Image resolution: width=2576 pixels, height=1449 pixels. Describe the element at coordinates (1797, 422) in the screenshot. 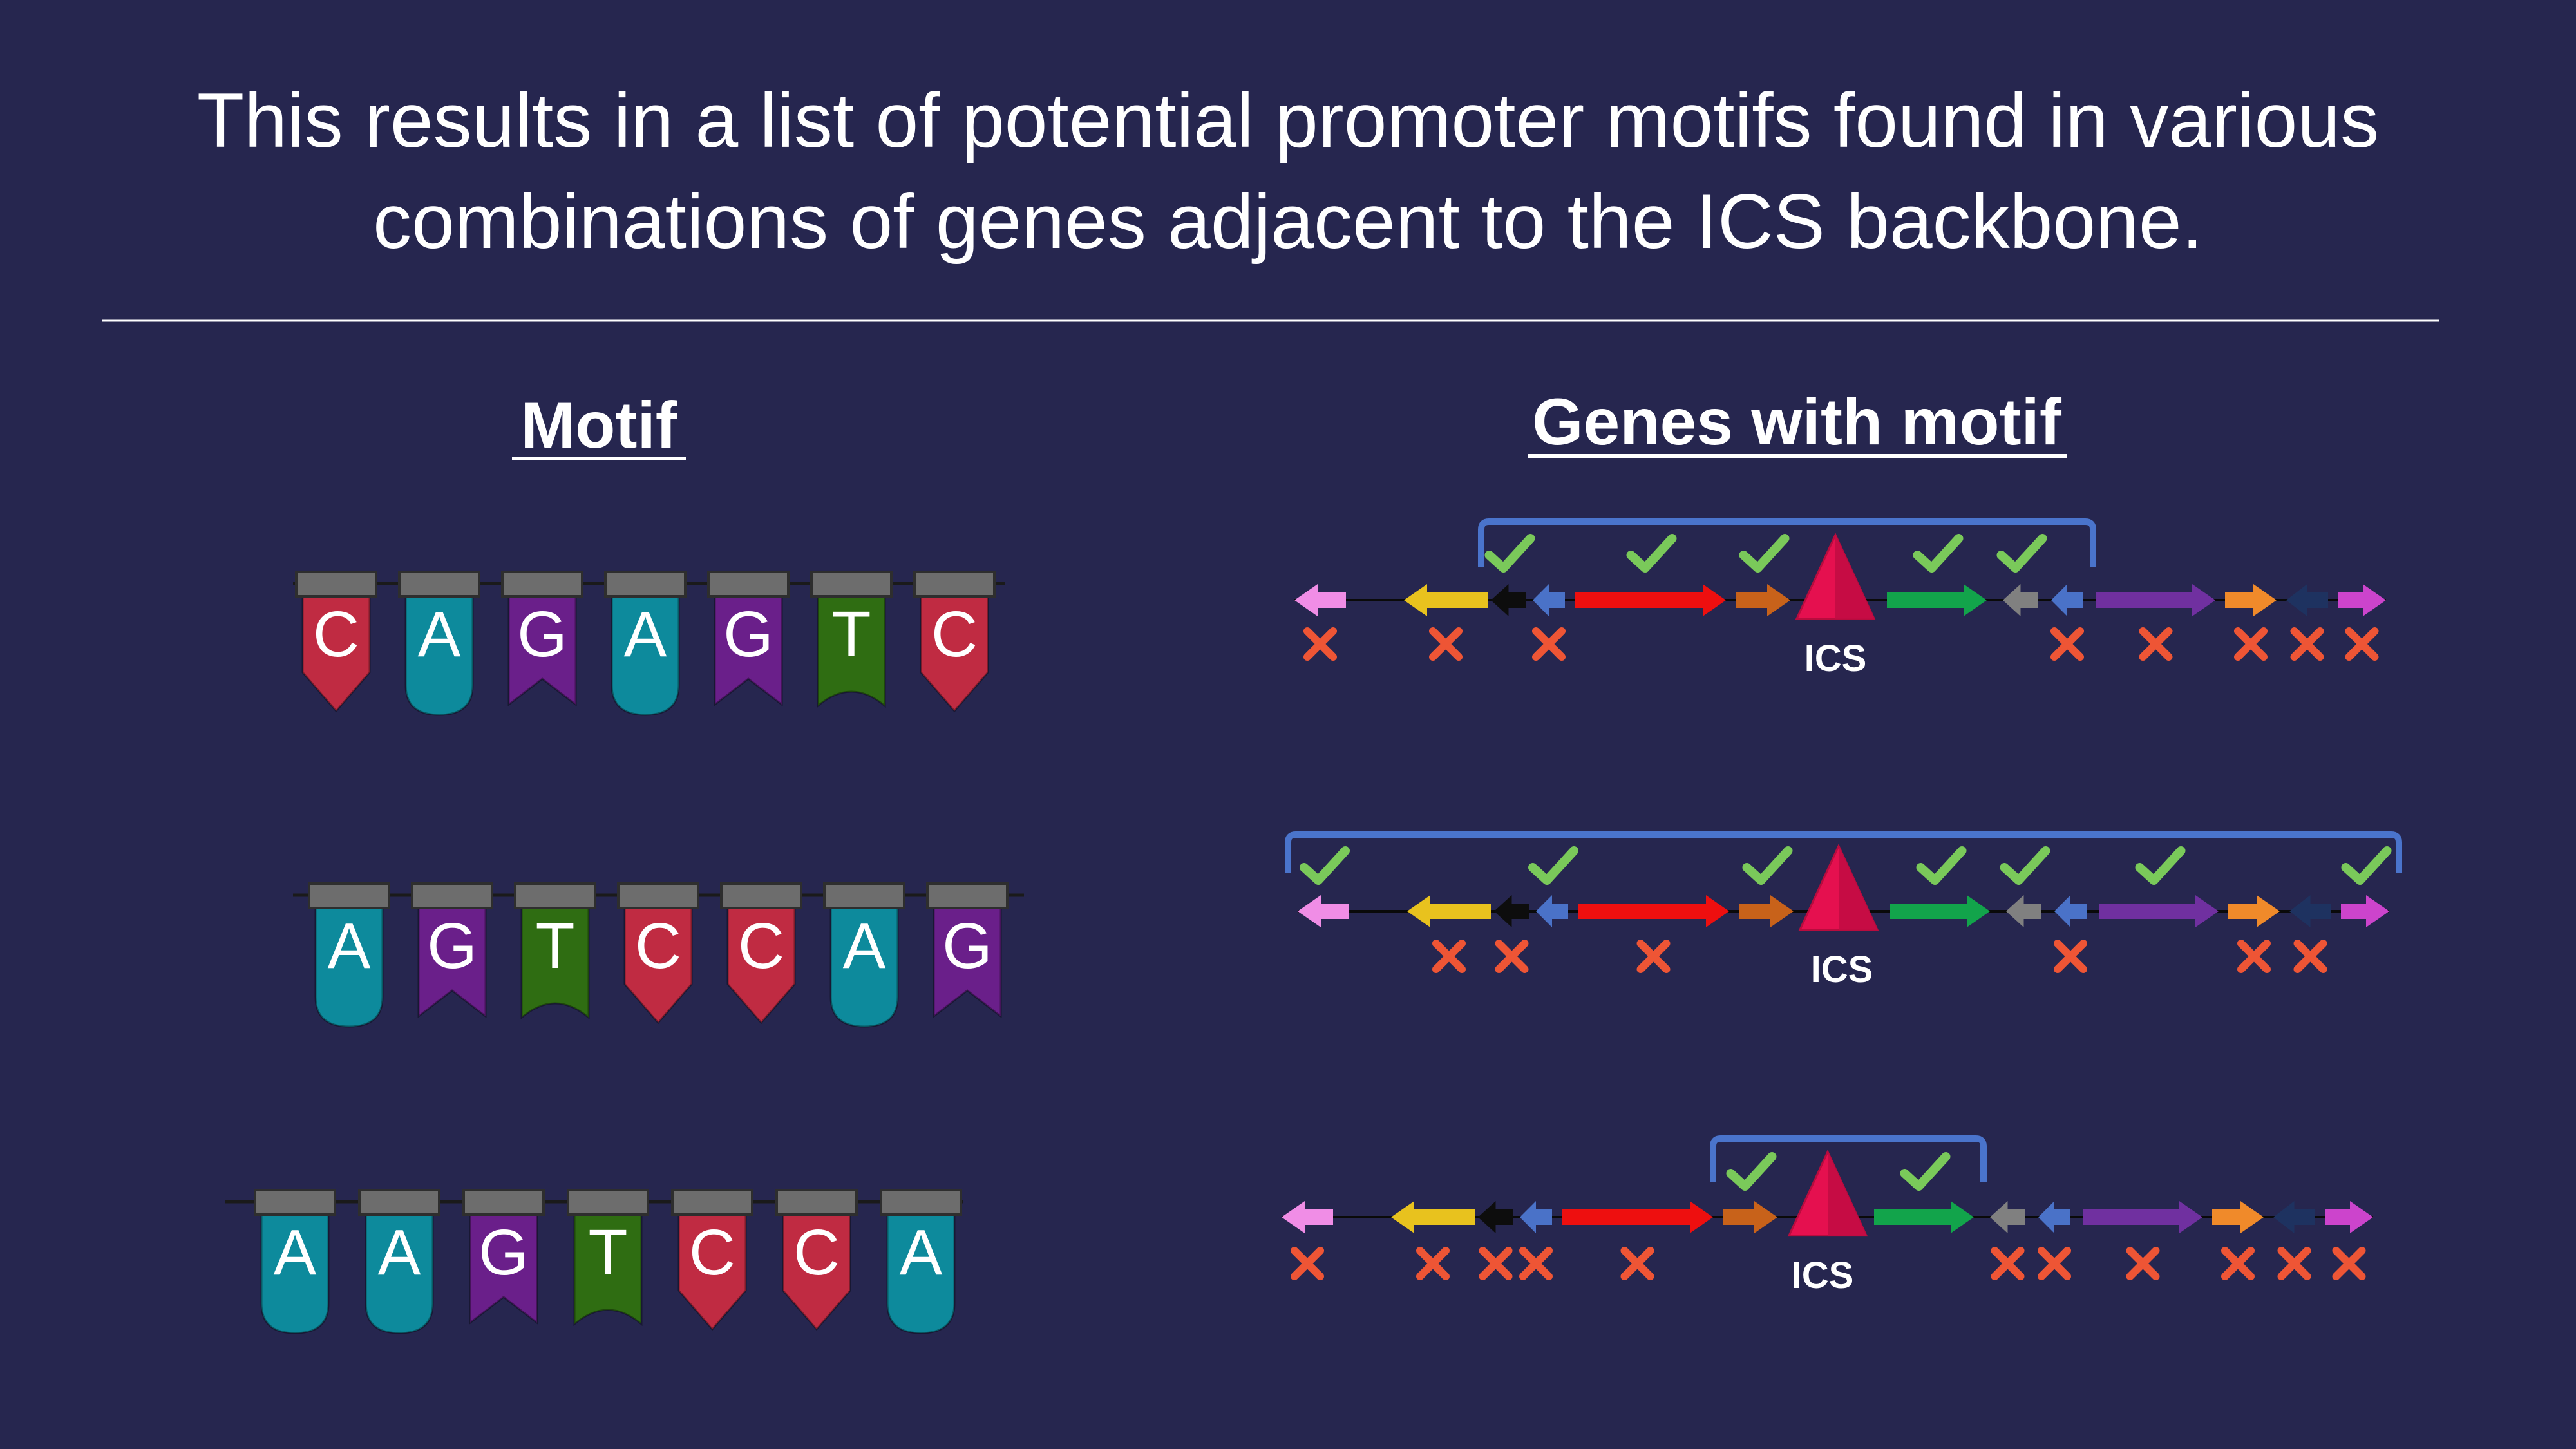

I see `genes-heading: Genes with motif` at that location.